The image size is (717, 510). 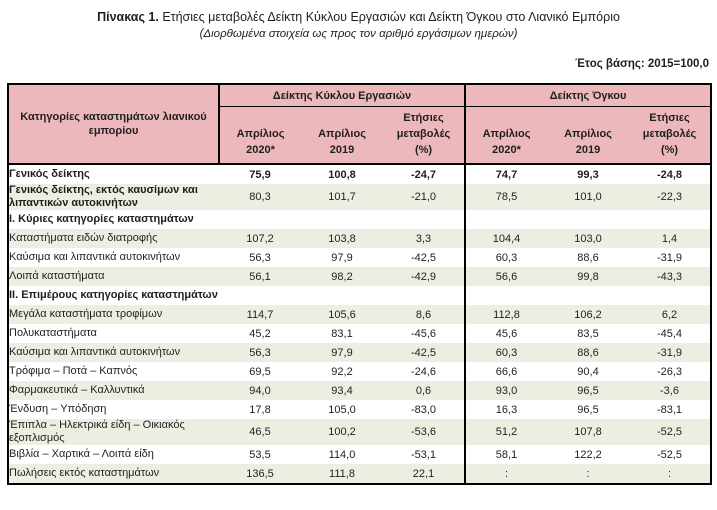 What do you see at coordinates (342, 238) in the screenshot?
I see `cell-value: 103,8` at bounding box center [342, 238].